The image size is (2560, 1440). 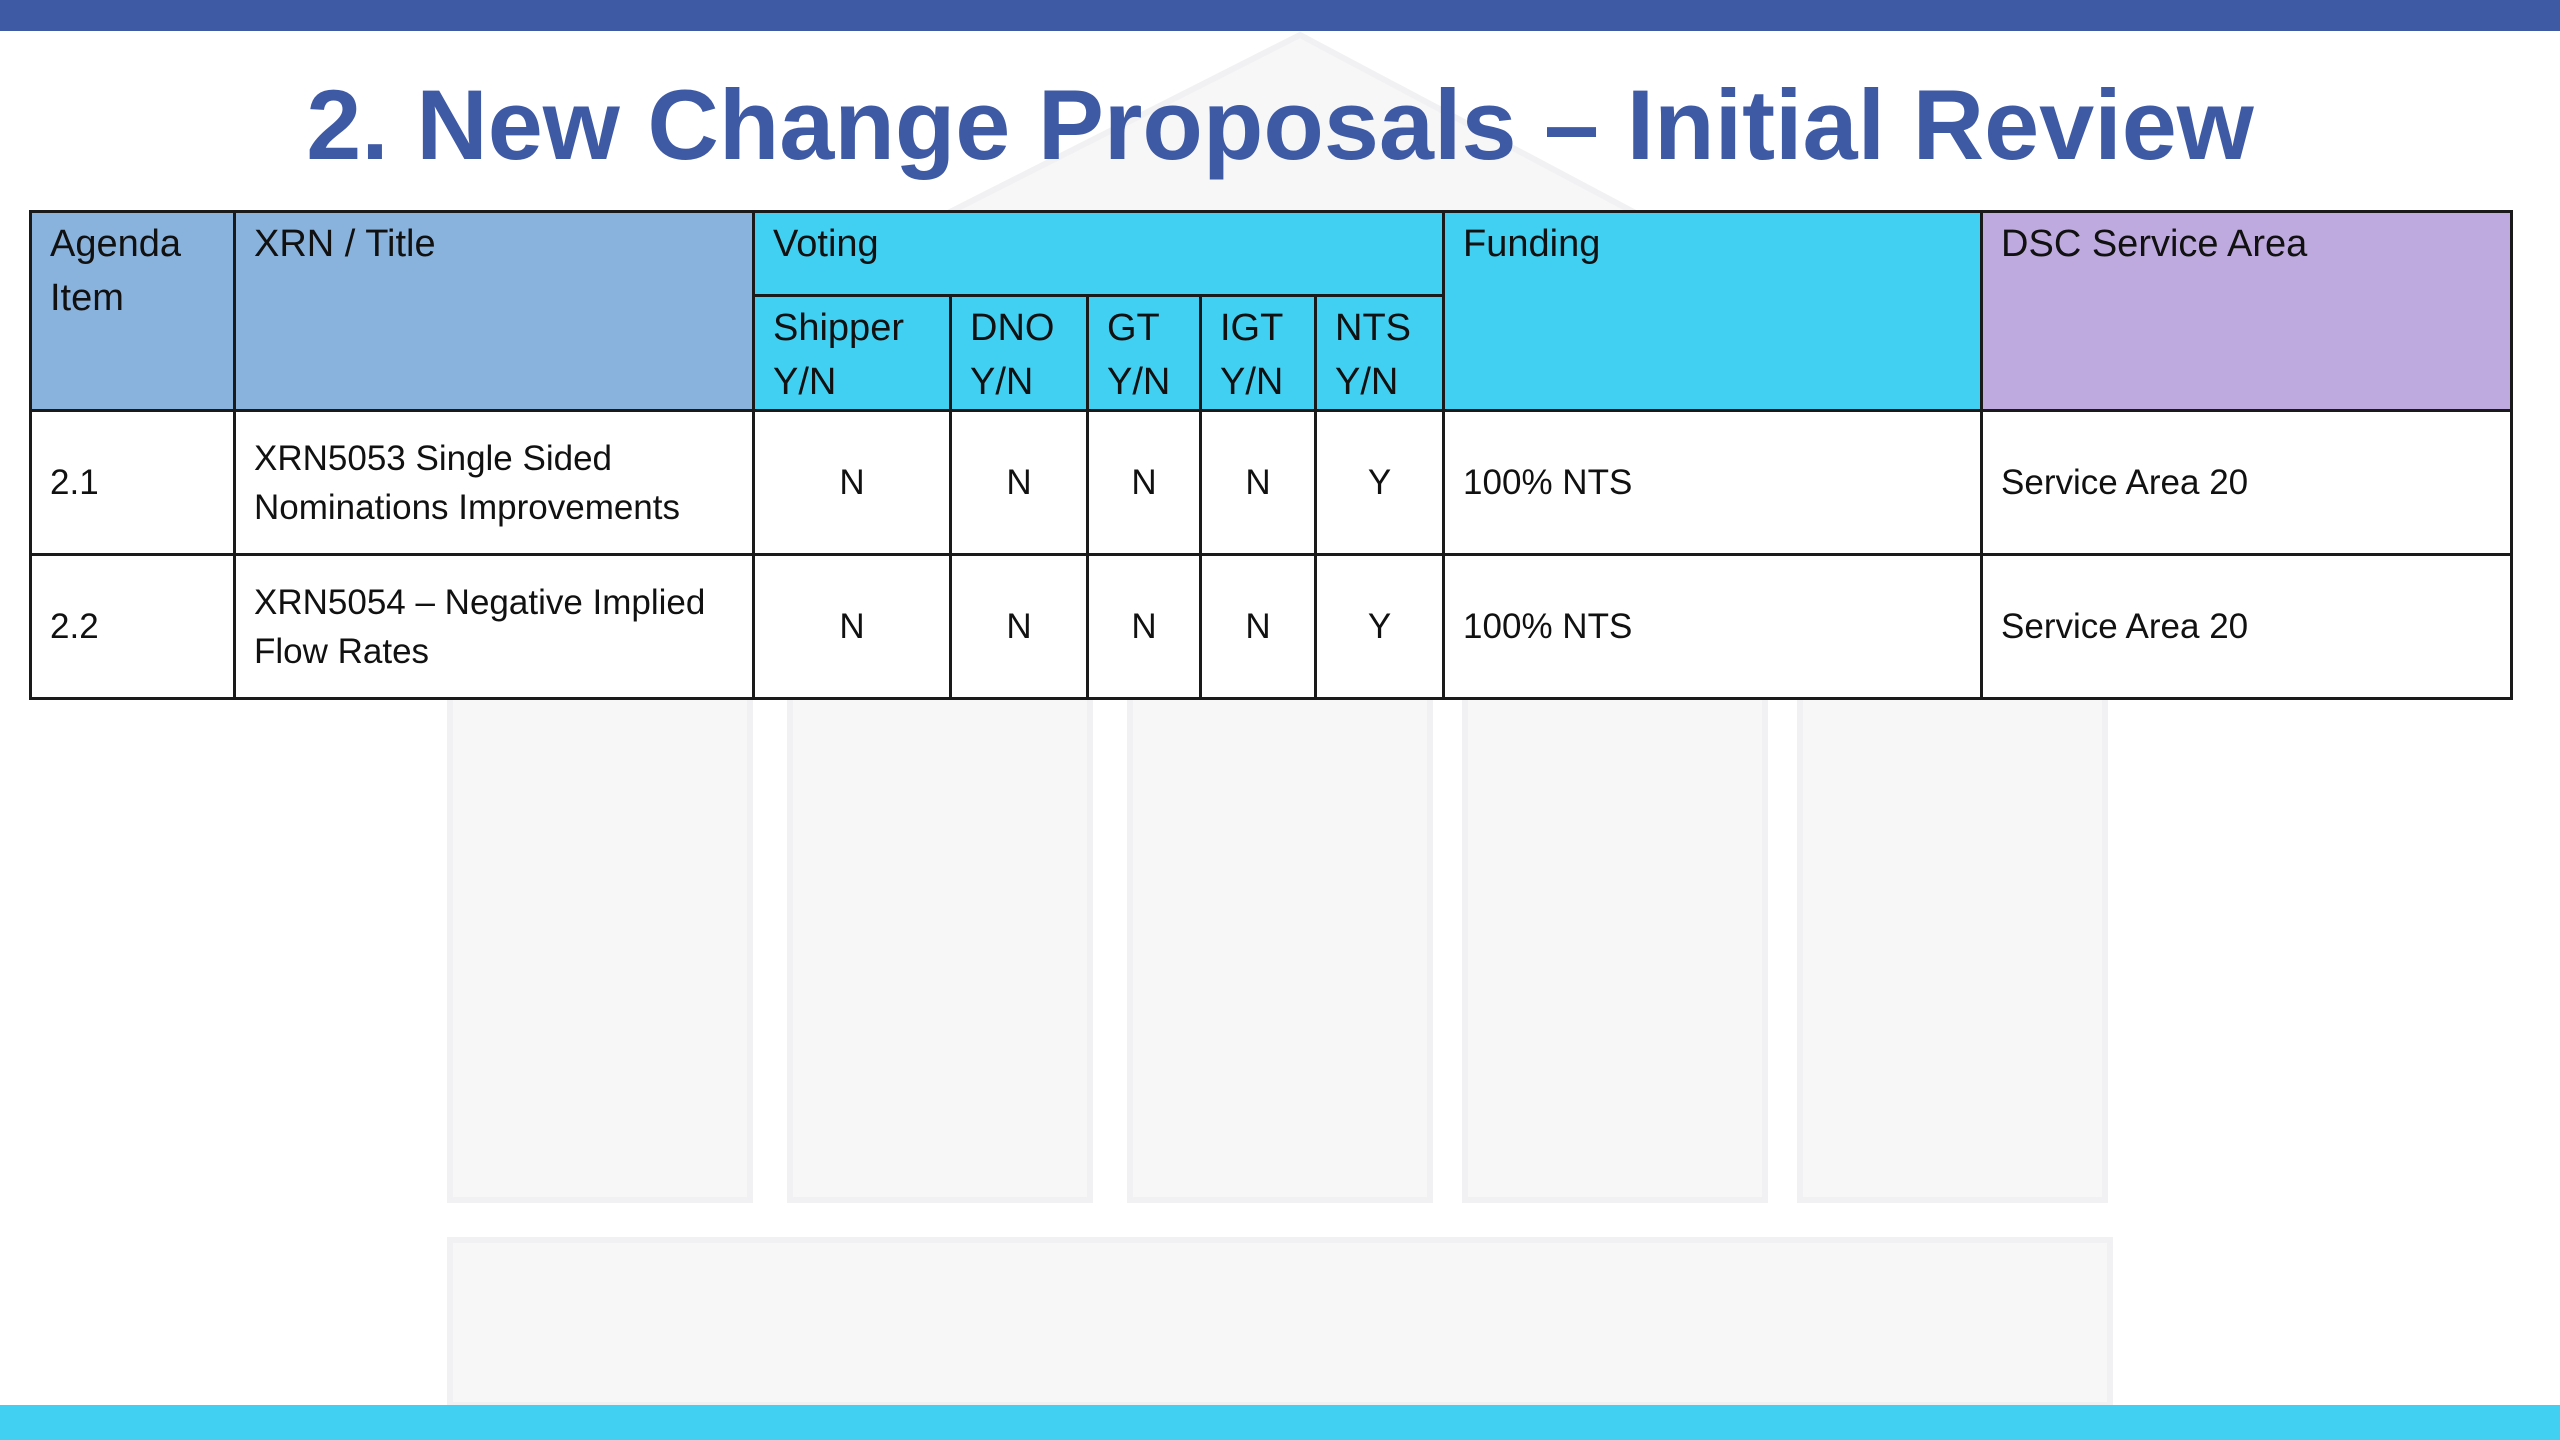 I want to click on table-subheader-row: Shipper Y/N DNO Y/N GT Y/N IGT Y/N NTS Y/N, so click(x=1271, y=353).